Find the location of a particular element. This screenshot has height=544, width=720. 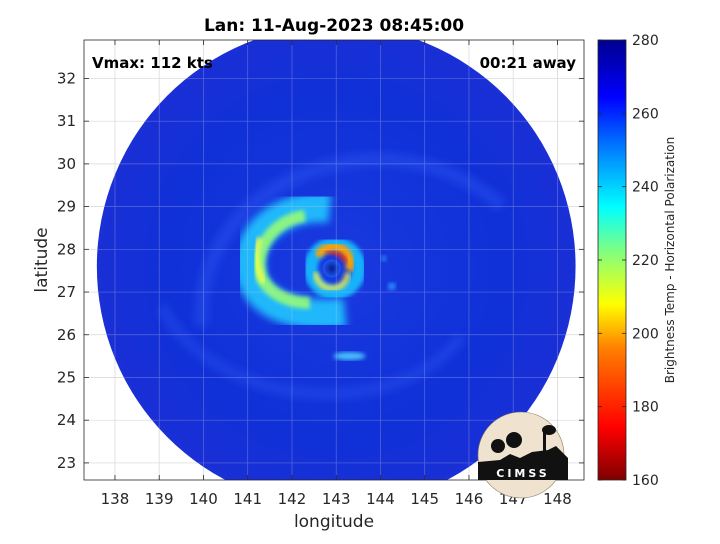

southern-cell is located at coordinates (349, 356).